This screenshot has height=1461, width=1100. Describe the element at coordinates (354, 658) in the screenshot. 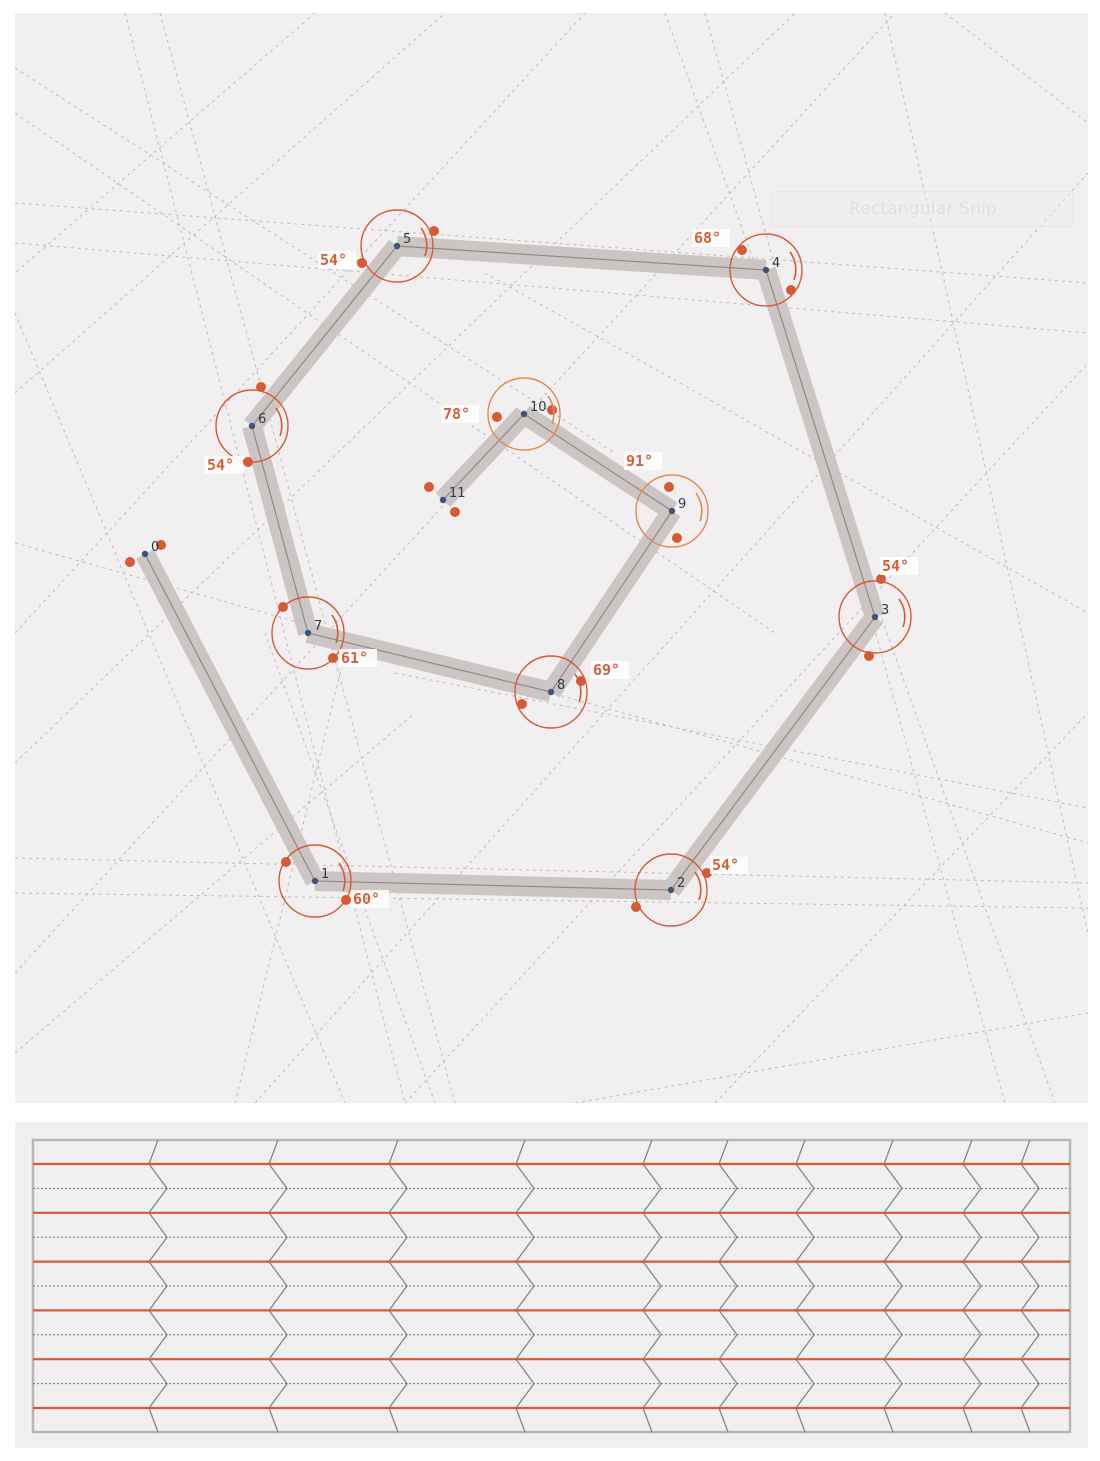

I see `angle-label: 61°` at that location.